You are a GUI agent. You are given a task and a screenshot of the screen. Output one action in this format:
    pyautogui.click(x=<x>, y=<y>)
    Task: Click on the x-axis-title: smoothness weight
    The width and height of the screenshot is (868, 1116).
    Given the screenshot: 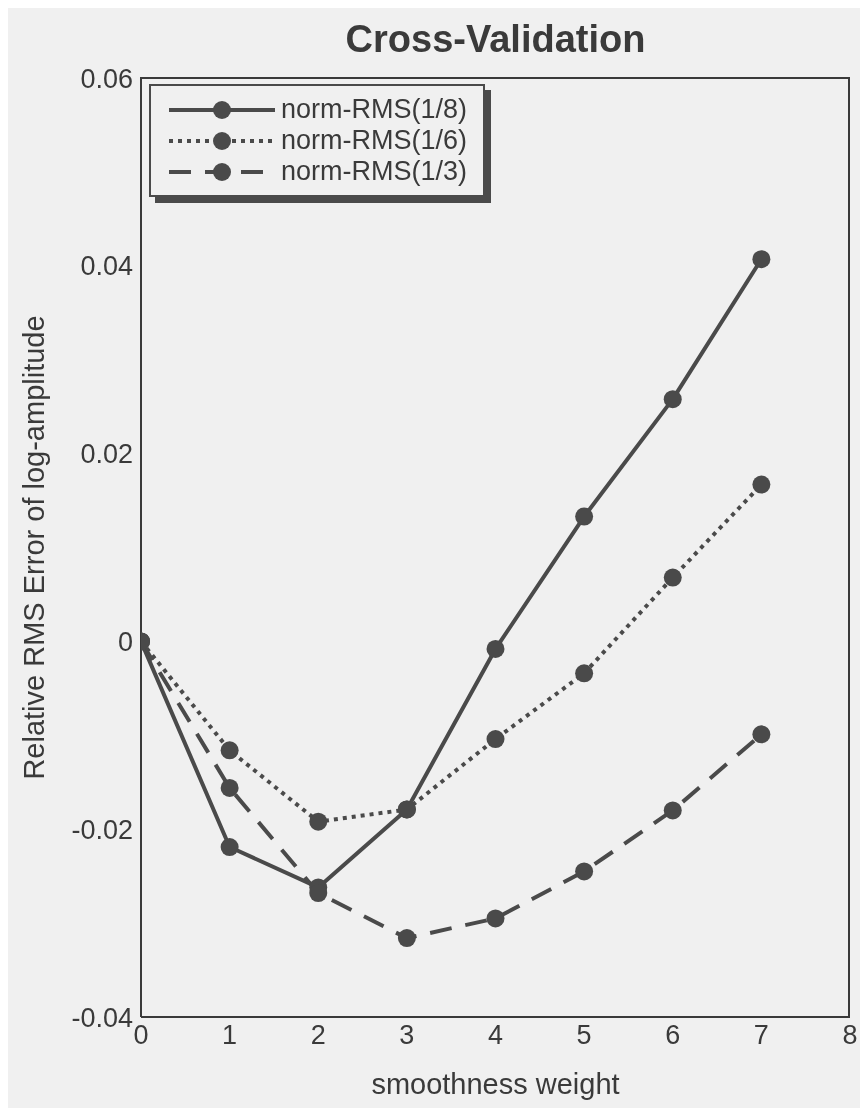 What is the action you would take?
    pyautogui.click(x=495, y=1084)
    